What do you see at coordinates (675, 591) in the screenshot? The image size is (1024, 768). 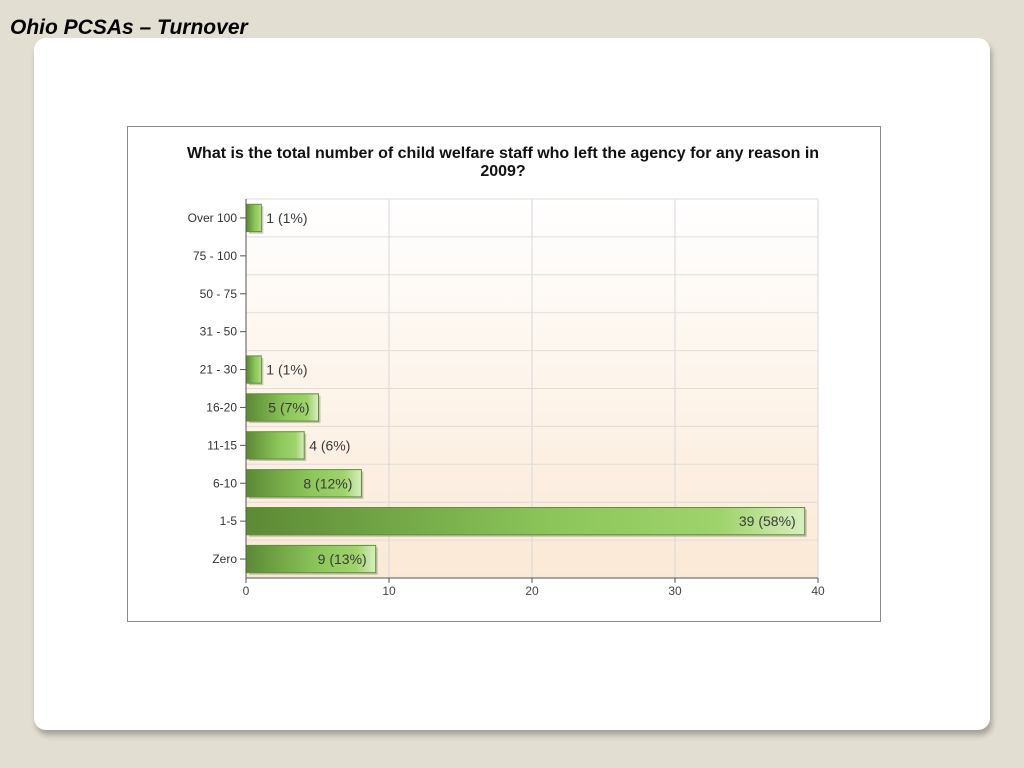 I see `x-tick-label: 30` at bounding box center [675, 591].